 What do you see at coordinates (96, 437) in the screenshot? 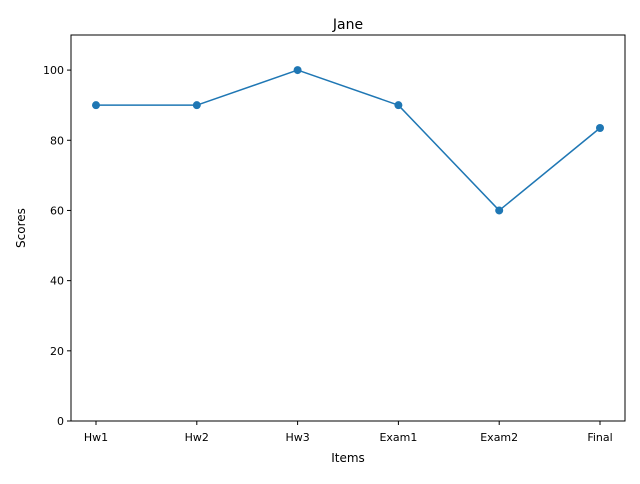
I see `x-tick-label: Hw1` at bounding box center [96, 437].